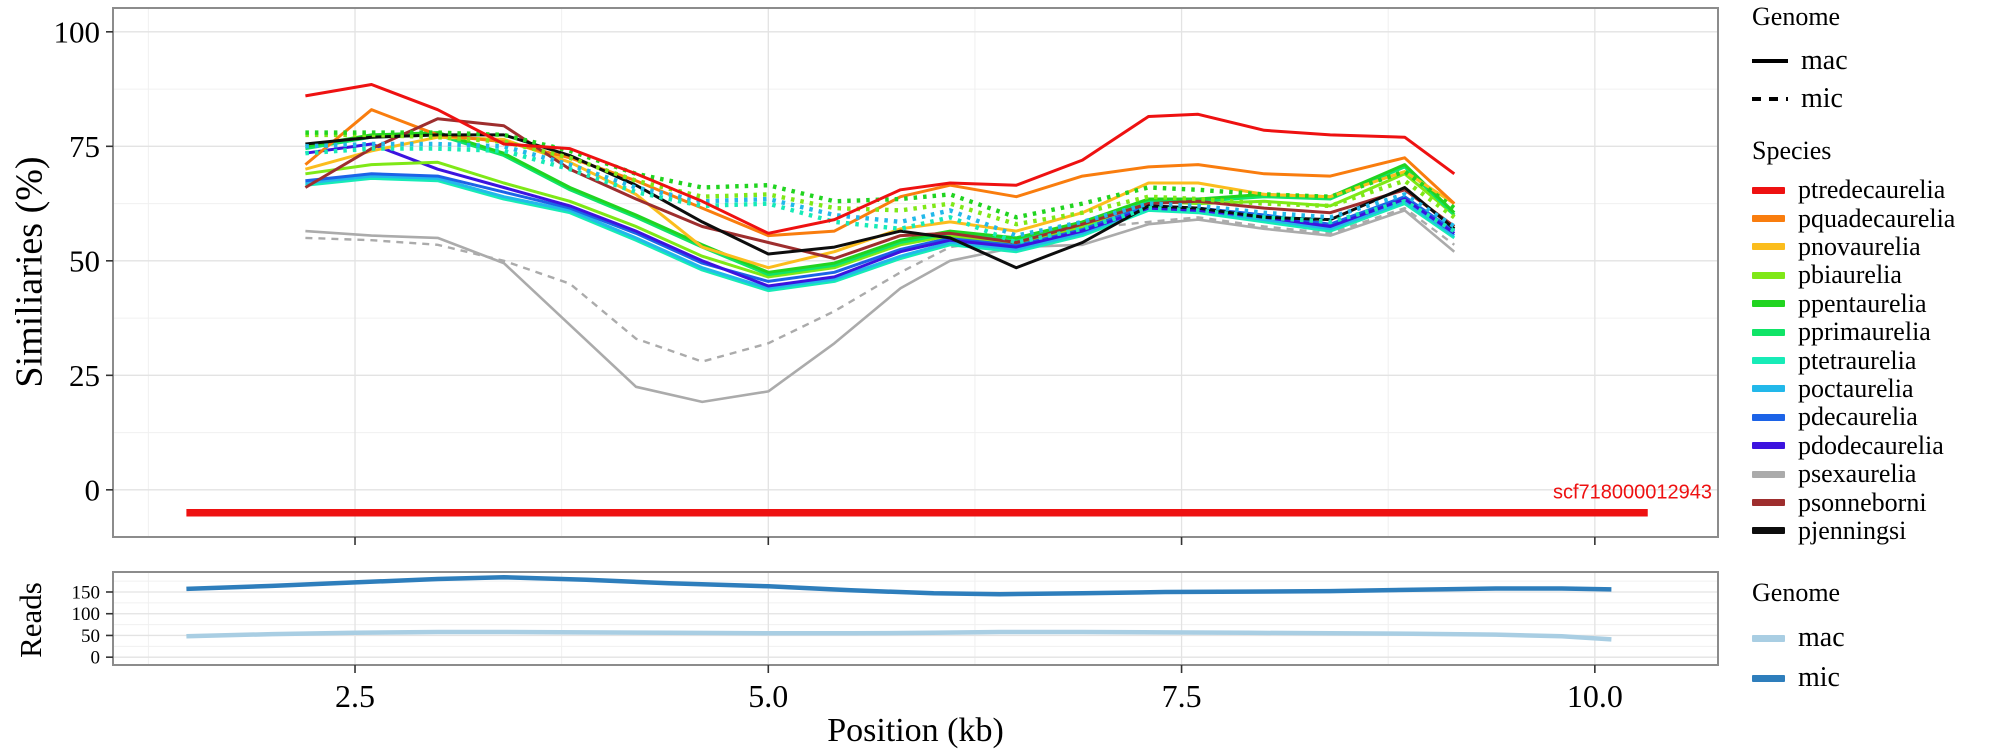 Image resolution: width=2000 pixels, height=750 pixels. Describe the element at coordinates (1819, 677) in the screenshot. I see `reads-genome-legend-item-mic-label: mic` at that location.